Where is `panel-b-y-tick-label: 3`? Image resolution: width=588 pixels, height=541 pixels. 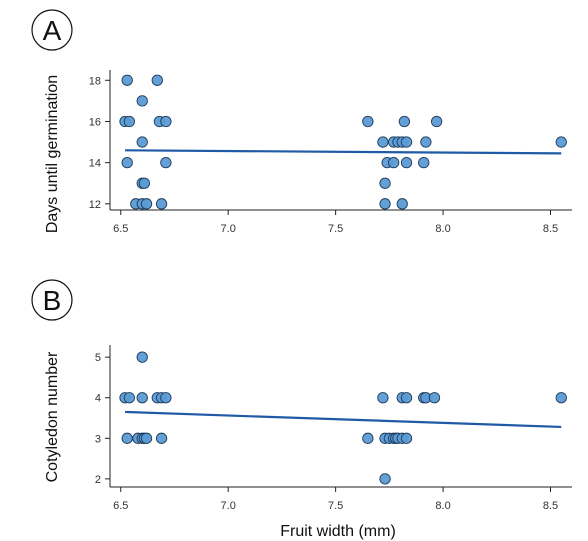
panel-b-y-tick-label: 3 is located at coordinates (98, 439).